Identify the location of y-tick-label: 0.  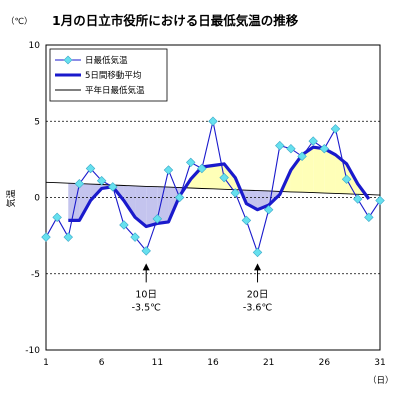
(37, 199).